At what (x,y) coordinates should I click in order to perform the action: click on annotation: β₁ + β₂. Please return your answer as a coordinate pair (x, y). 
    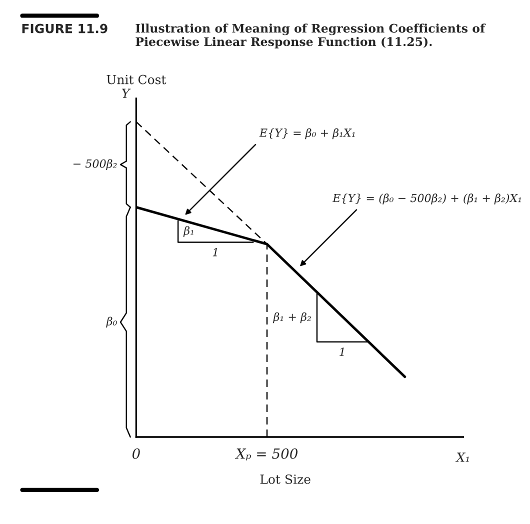
    Looking at the image, I should click on (291, 318).